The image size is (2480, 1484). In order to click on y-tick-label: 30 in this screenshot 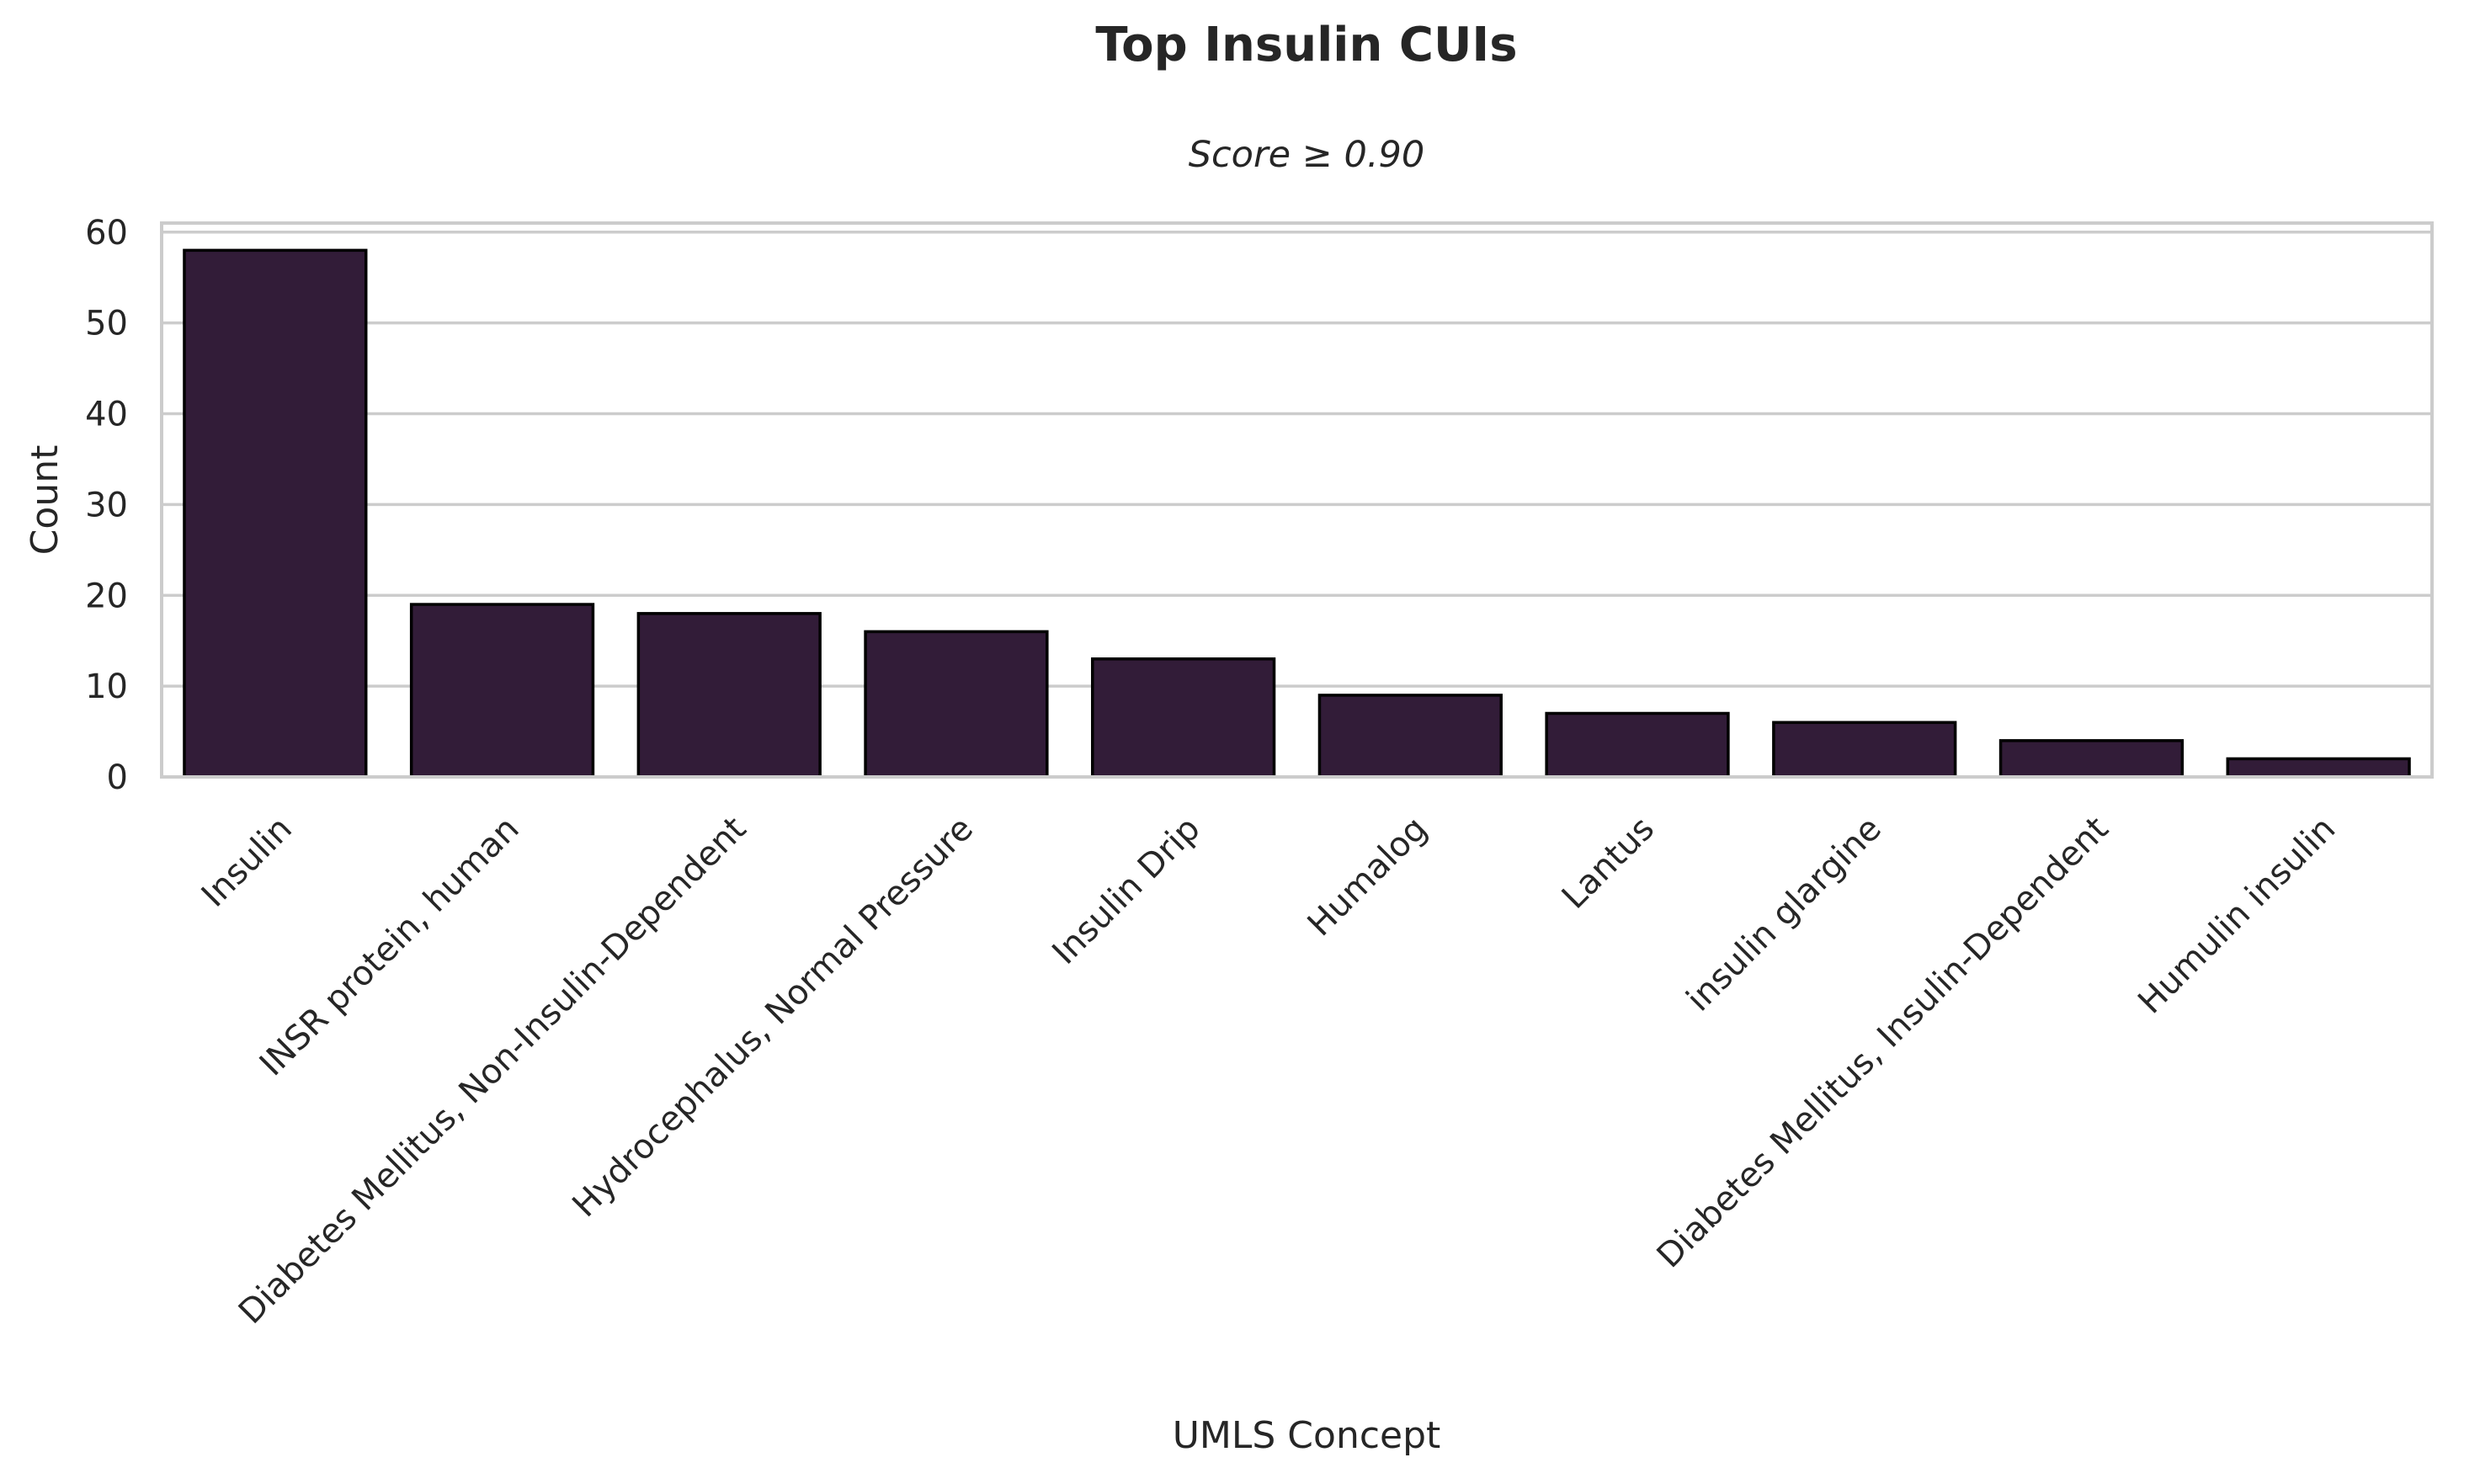, I will do `click(106, 505)`.